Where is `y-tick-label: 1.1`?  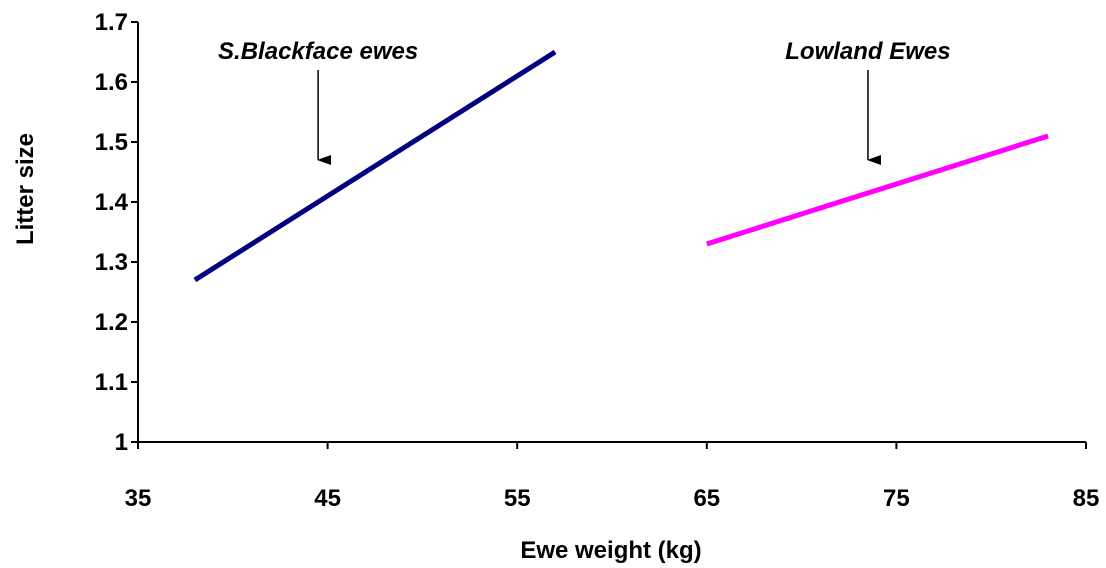 y-tick-label: 1.1 is located at coordinates (111, 382).